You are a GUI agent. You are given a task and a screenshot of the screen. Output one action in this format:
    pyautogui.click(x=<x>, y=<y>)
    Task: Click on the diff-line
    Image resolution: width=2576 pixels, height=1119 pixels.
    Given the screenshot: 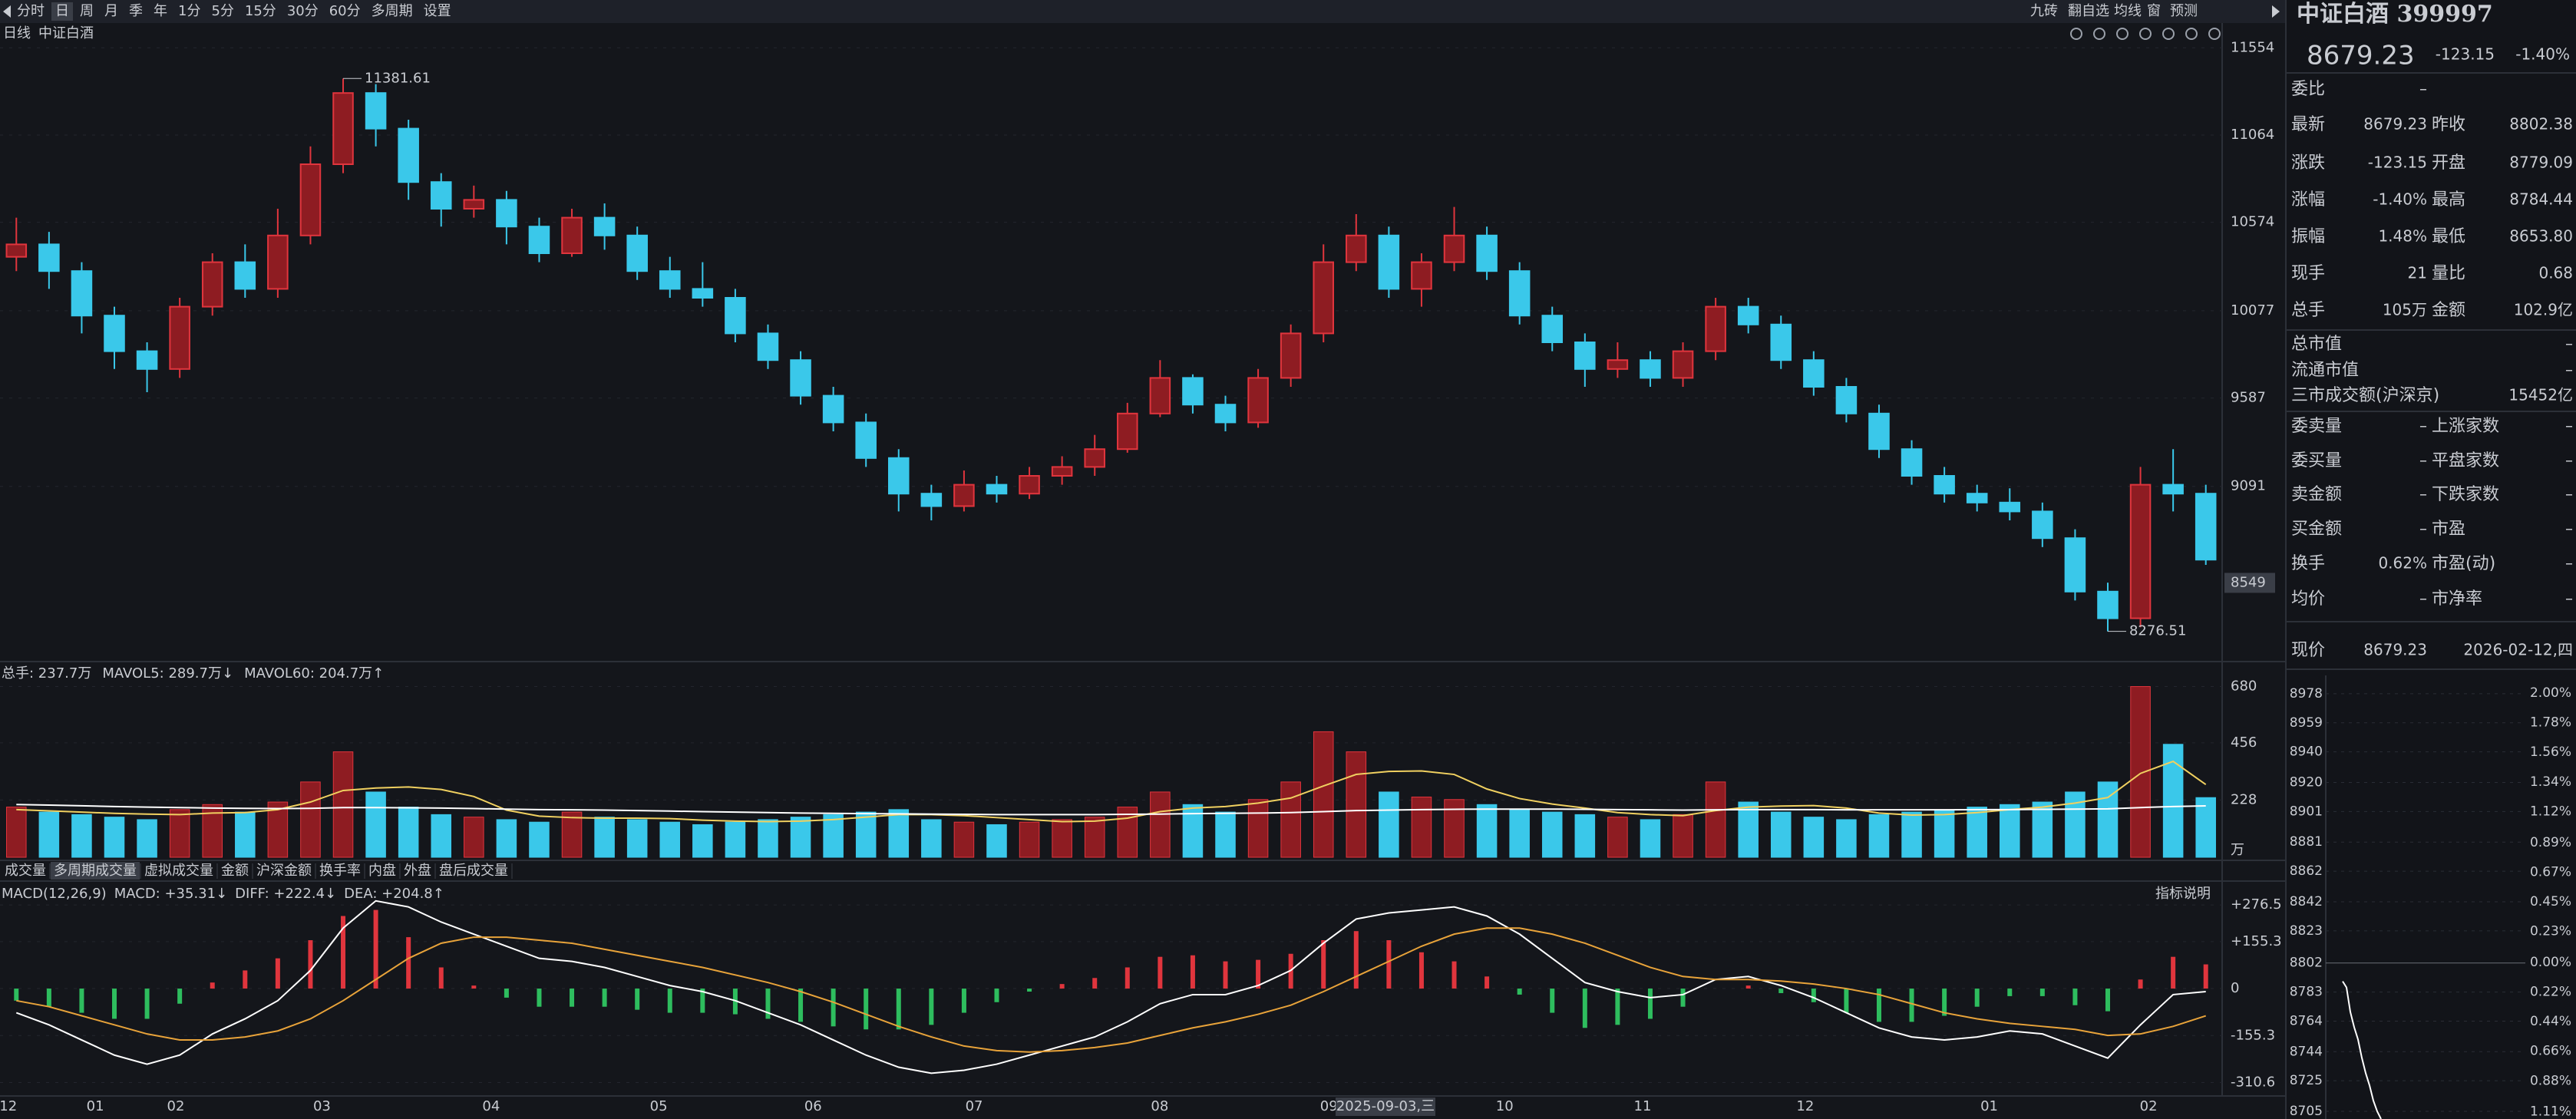 What is the action you would take?
    pyautogui.click(x=1110, y=986)
    